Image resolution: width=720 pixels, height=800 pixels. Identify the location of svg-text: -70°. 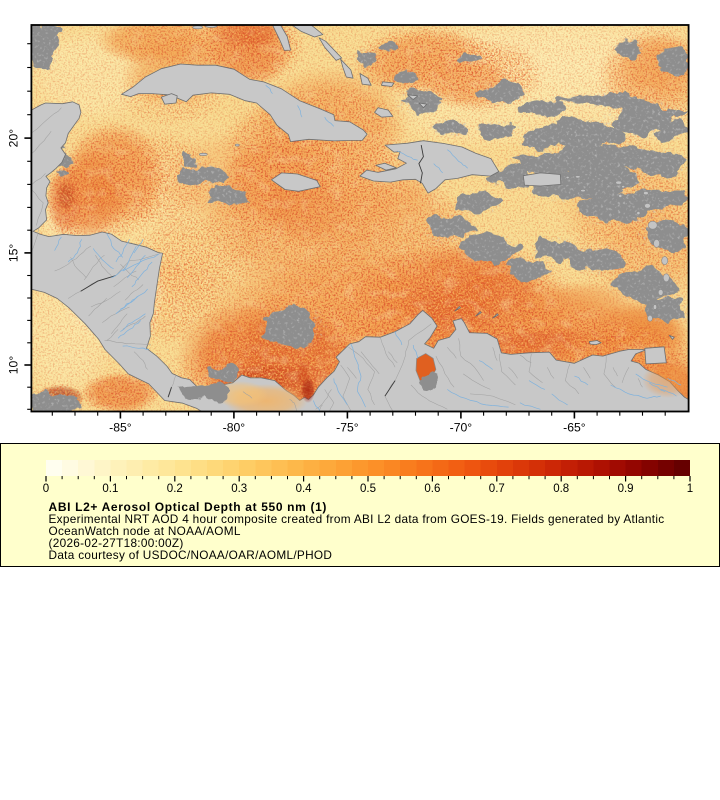
(461, 427).